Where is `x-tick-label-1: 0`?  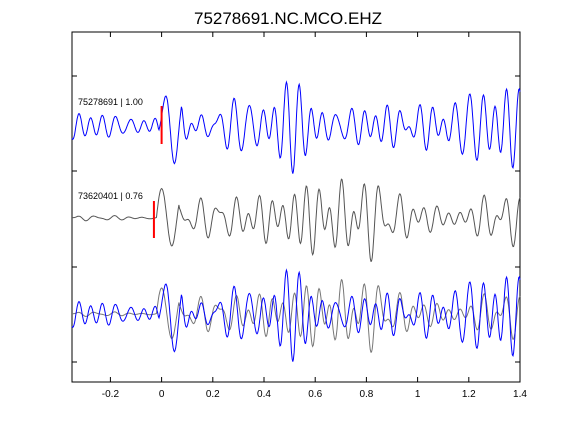
x-tick-label-1: 0 is located at coordinates (162, 394).